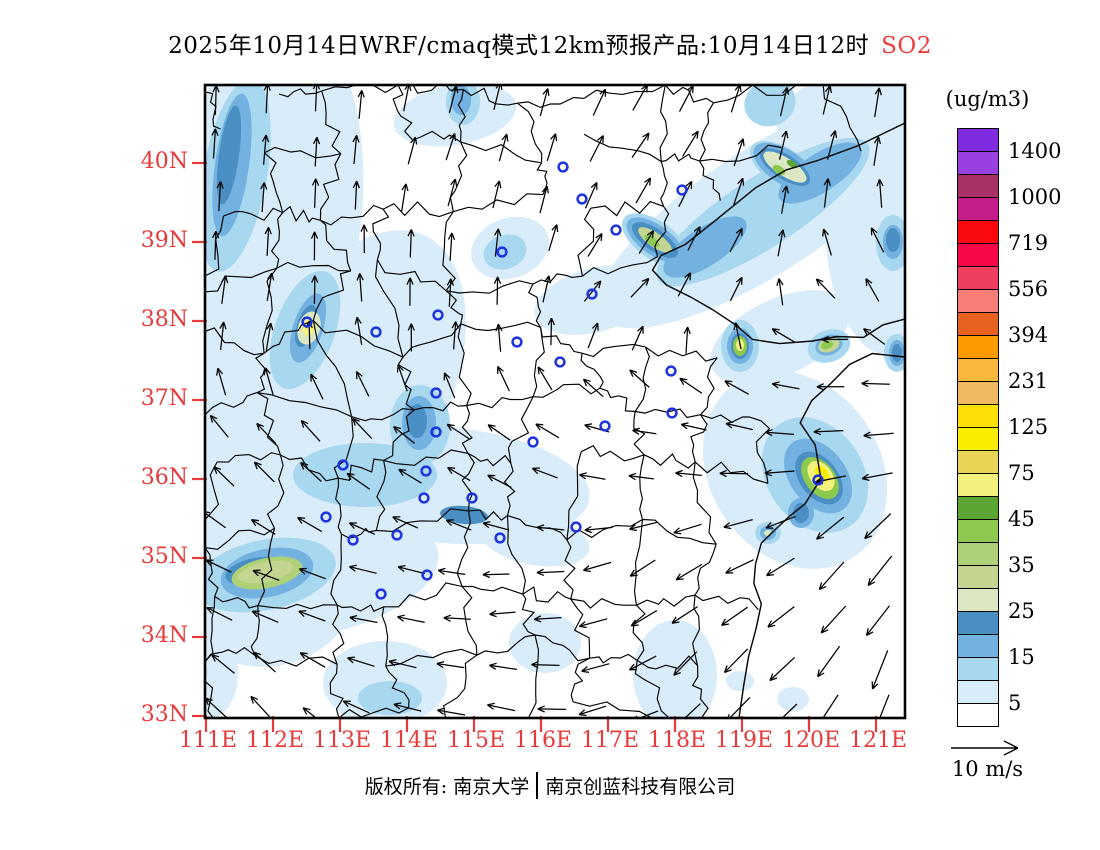  I want to click on colorbar-label: 125, so click(1028, 427).